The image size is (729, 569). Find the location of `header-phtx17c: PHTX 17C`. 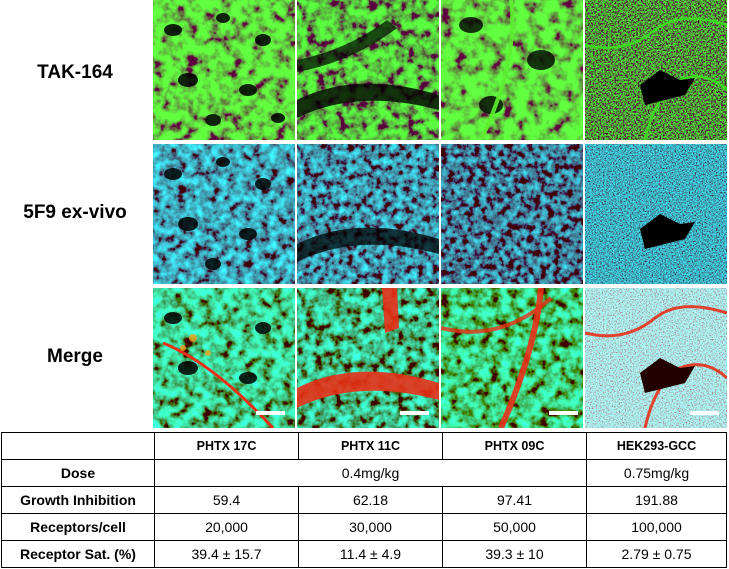

header-phtx17c: PHTX 17C is located at coordinates (226, 446).